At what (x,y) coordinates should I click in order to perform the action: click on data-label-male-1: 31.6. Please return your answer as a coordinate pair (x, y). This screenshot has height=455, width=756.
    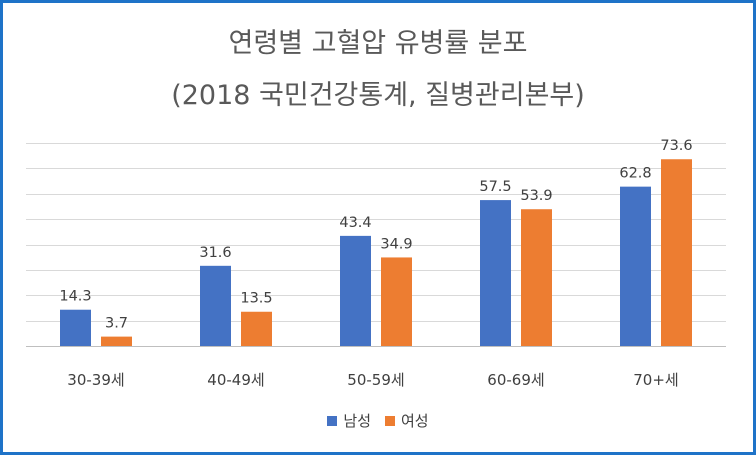
    Looking at the image, I should click on (215, 253).